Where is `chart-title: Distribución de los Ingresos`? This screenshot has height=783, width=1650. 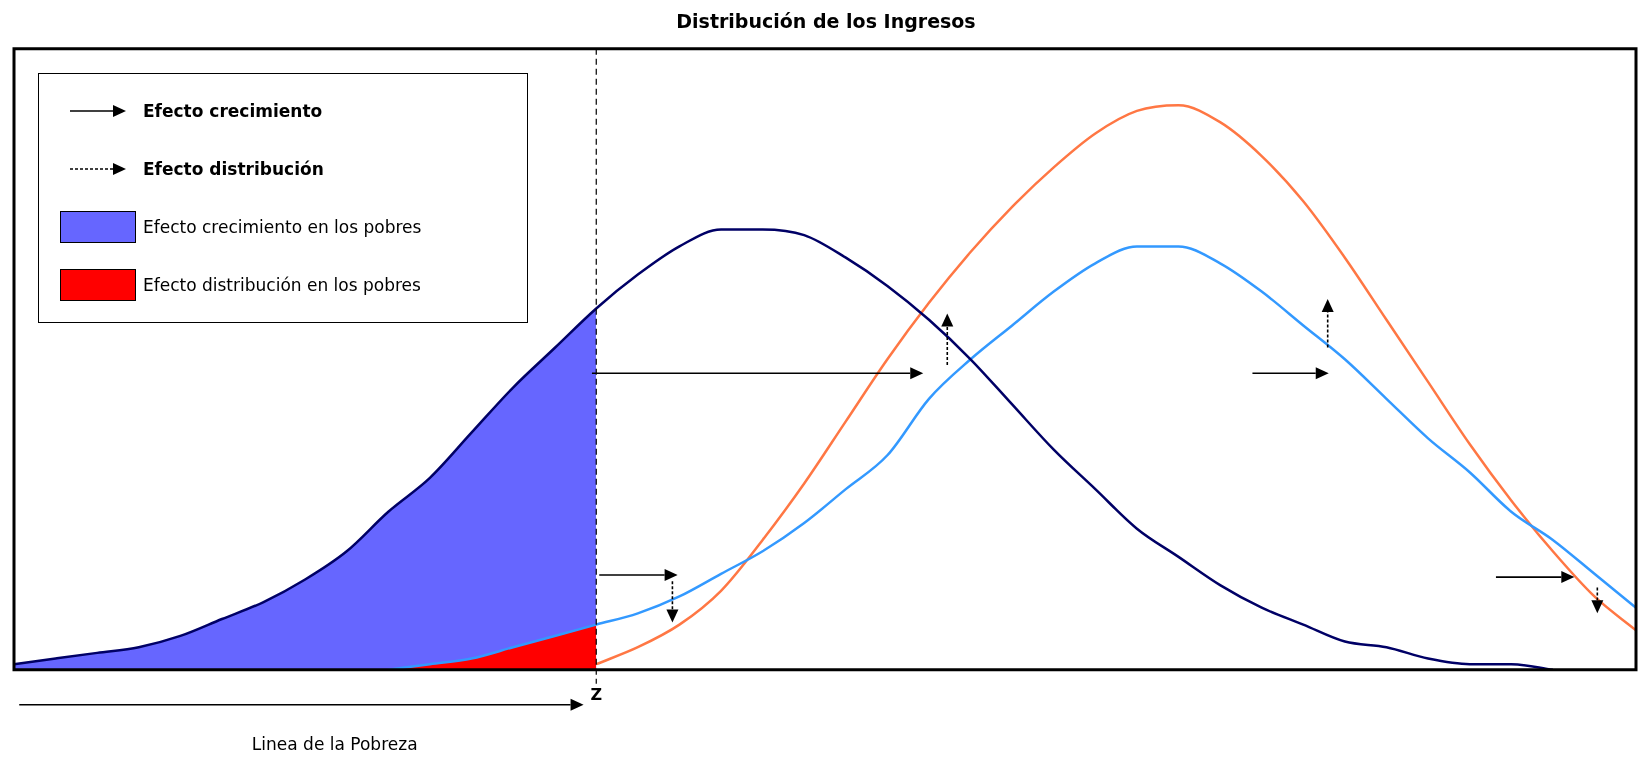 chart-title: Distribución de los Ingresos is located at coordinates (826, 21).